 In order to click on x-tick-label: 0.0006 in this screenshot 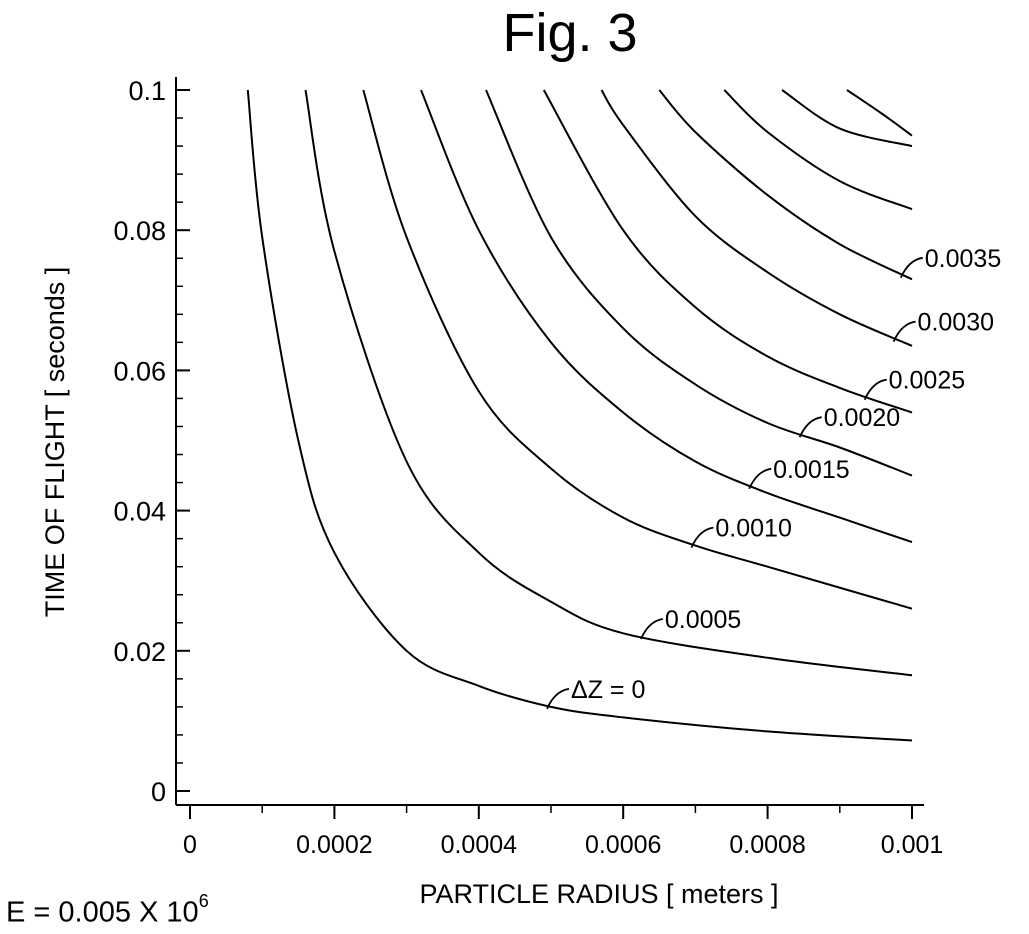, I will do `click(623, 845)`.